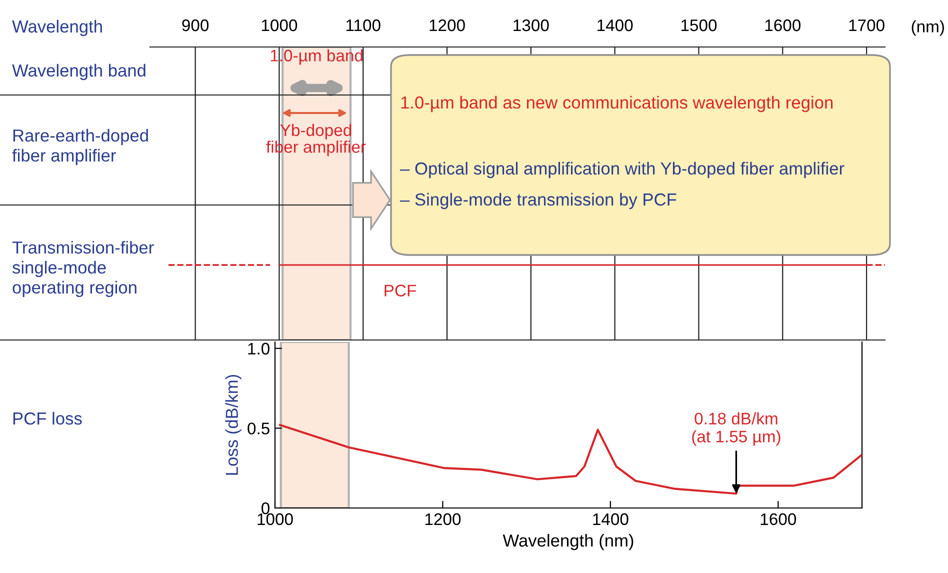  Describe the element at coordinates (736, 429) in the screenshot. I see `annotation: 0.18 dB/km (at 1.55 µm)` at that location.